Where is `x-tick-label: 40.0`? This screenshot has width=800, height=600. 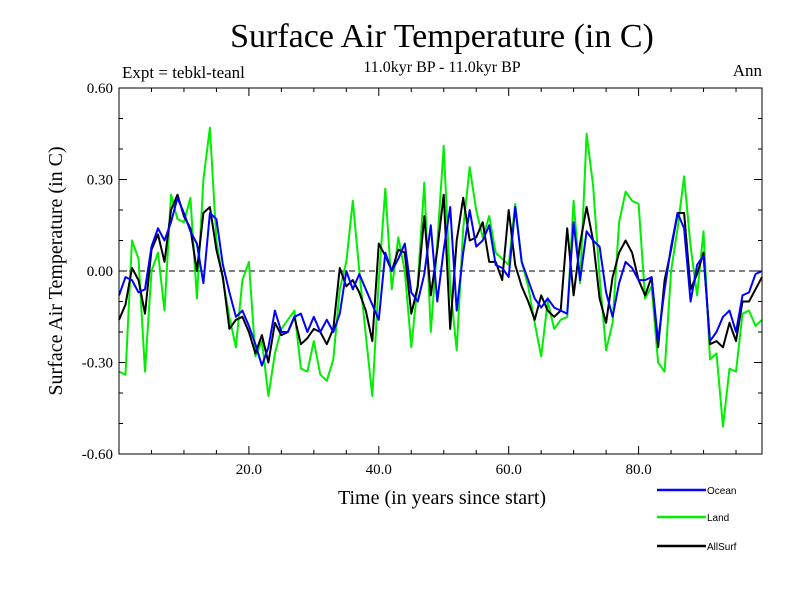
x-tick-label: 40.0 is located at coordinates (379, 470).